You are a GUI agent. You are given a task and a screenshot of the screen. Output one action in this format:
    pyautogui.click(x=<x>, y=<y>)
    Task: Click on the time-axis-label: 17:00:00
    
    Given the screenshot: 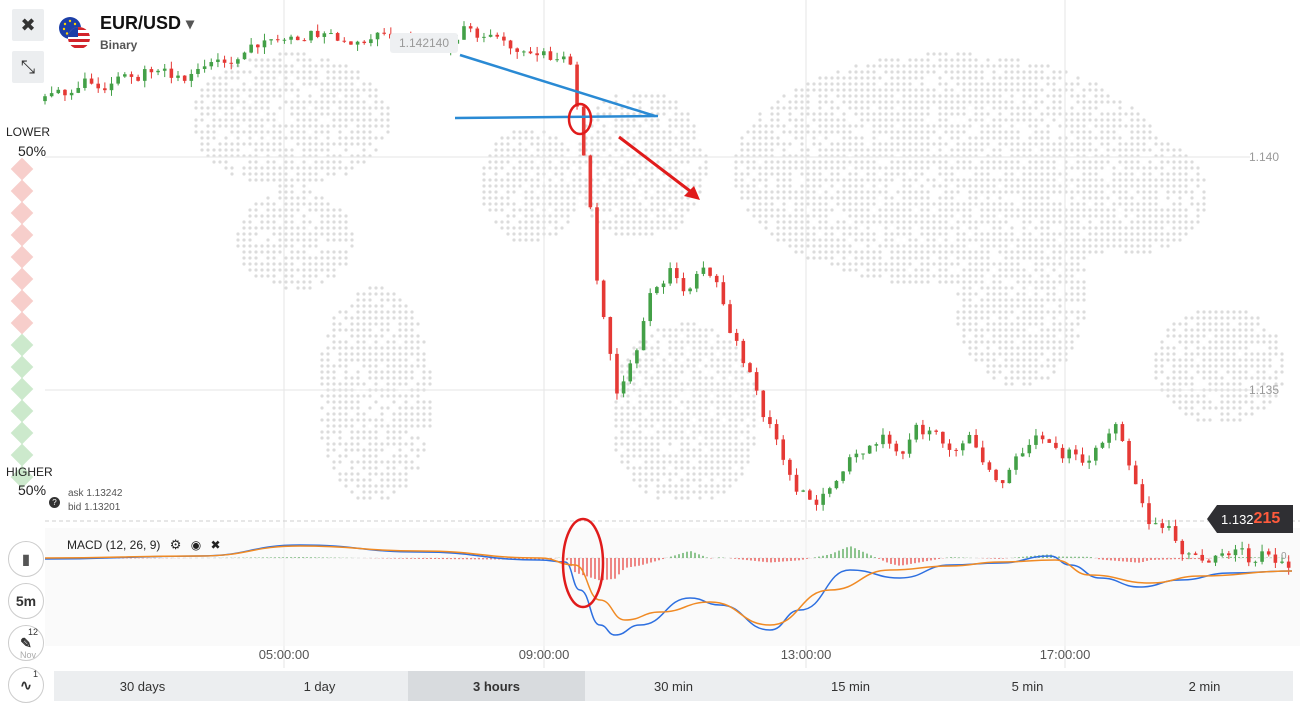 What is the action you would take?
    pyautogui.click(x=1065, y=654)
    